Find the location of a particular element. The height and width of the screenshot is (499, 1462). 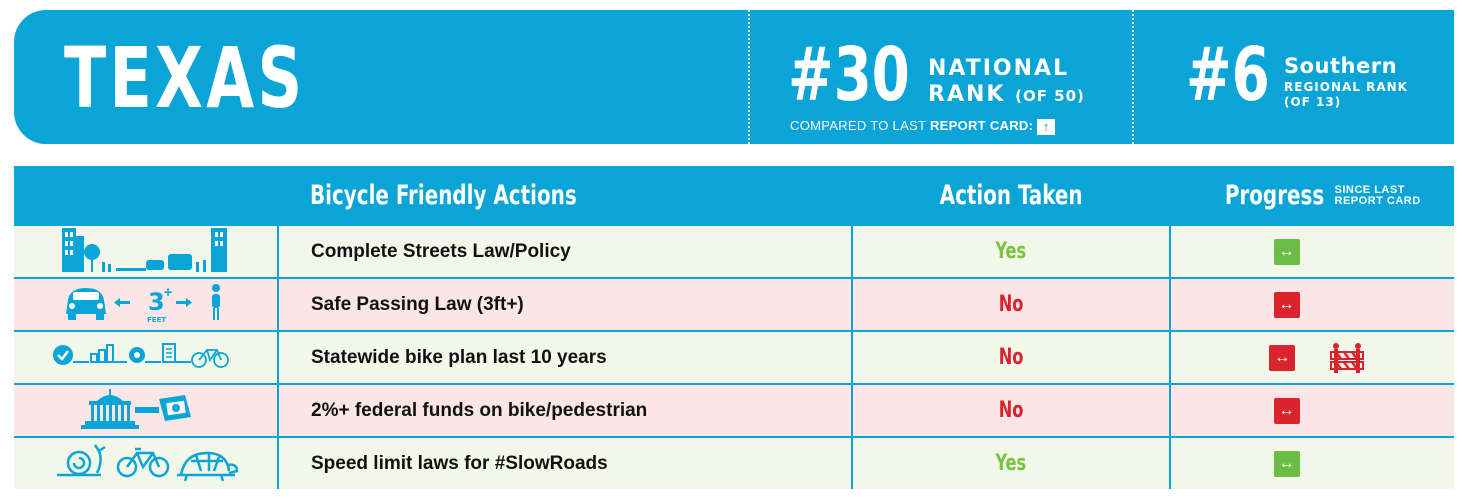

actions-header-text: Bicycle Friendly Actions is located at coordinates (443, 195).